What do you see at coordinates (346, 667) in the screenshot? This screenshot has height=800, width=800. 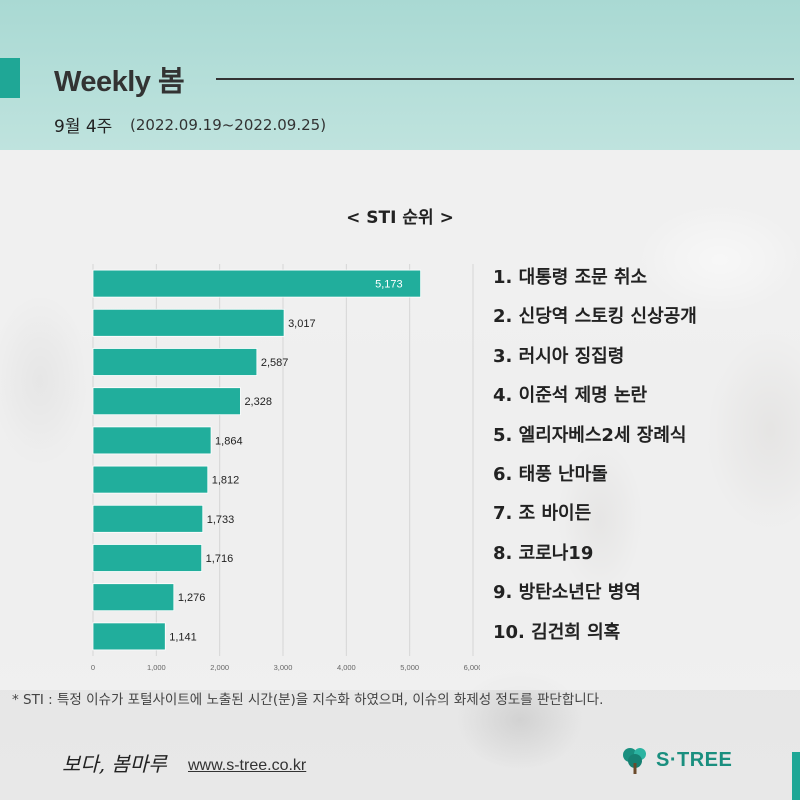 I see `x-tick-label: 4,000` at bounding box center [346, 667].